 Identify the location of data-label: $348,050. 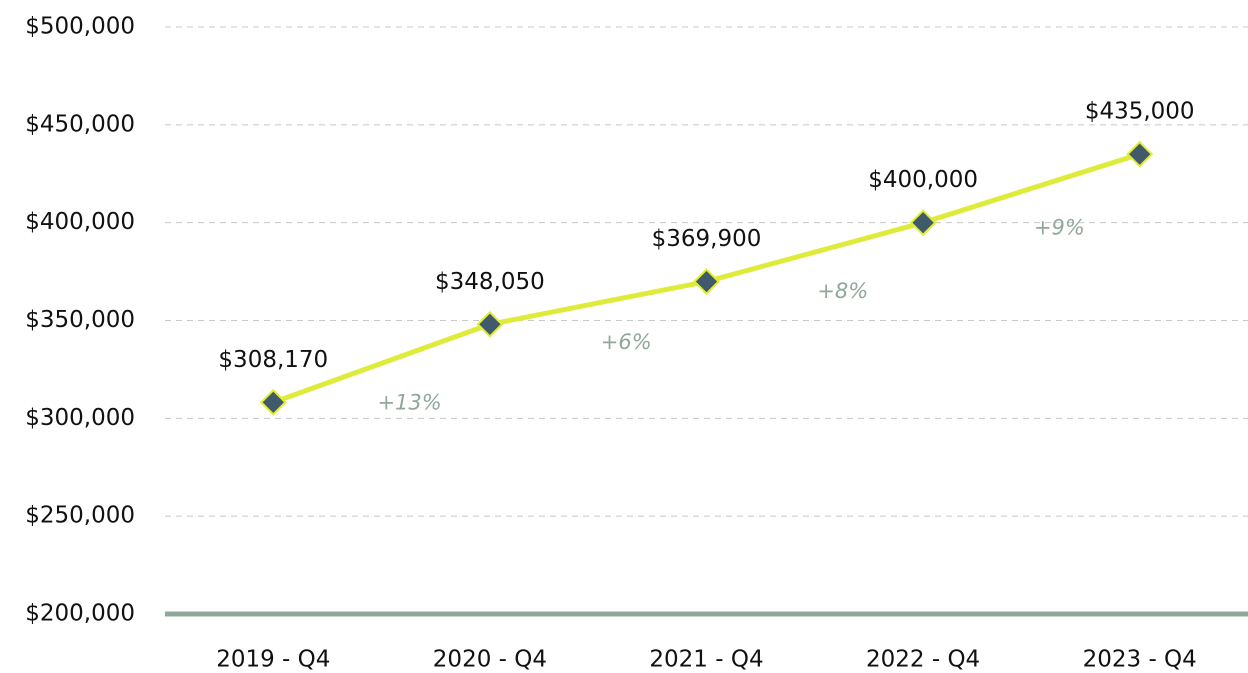
(490, 282).